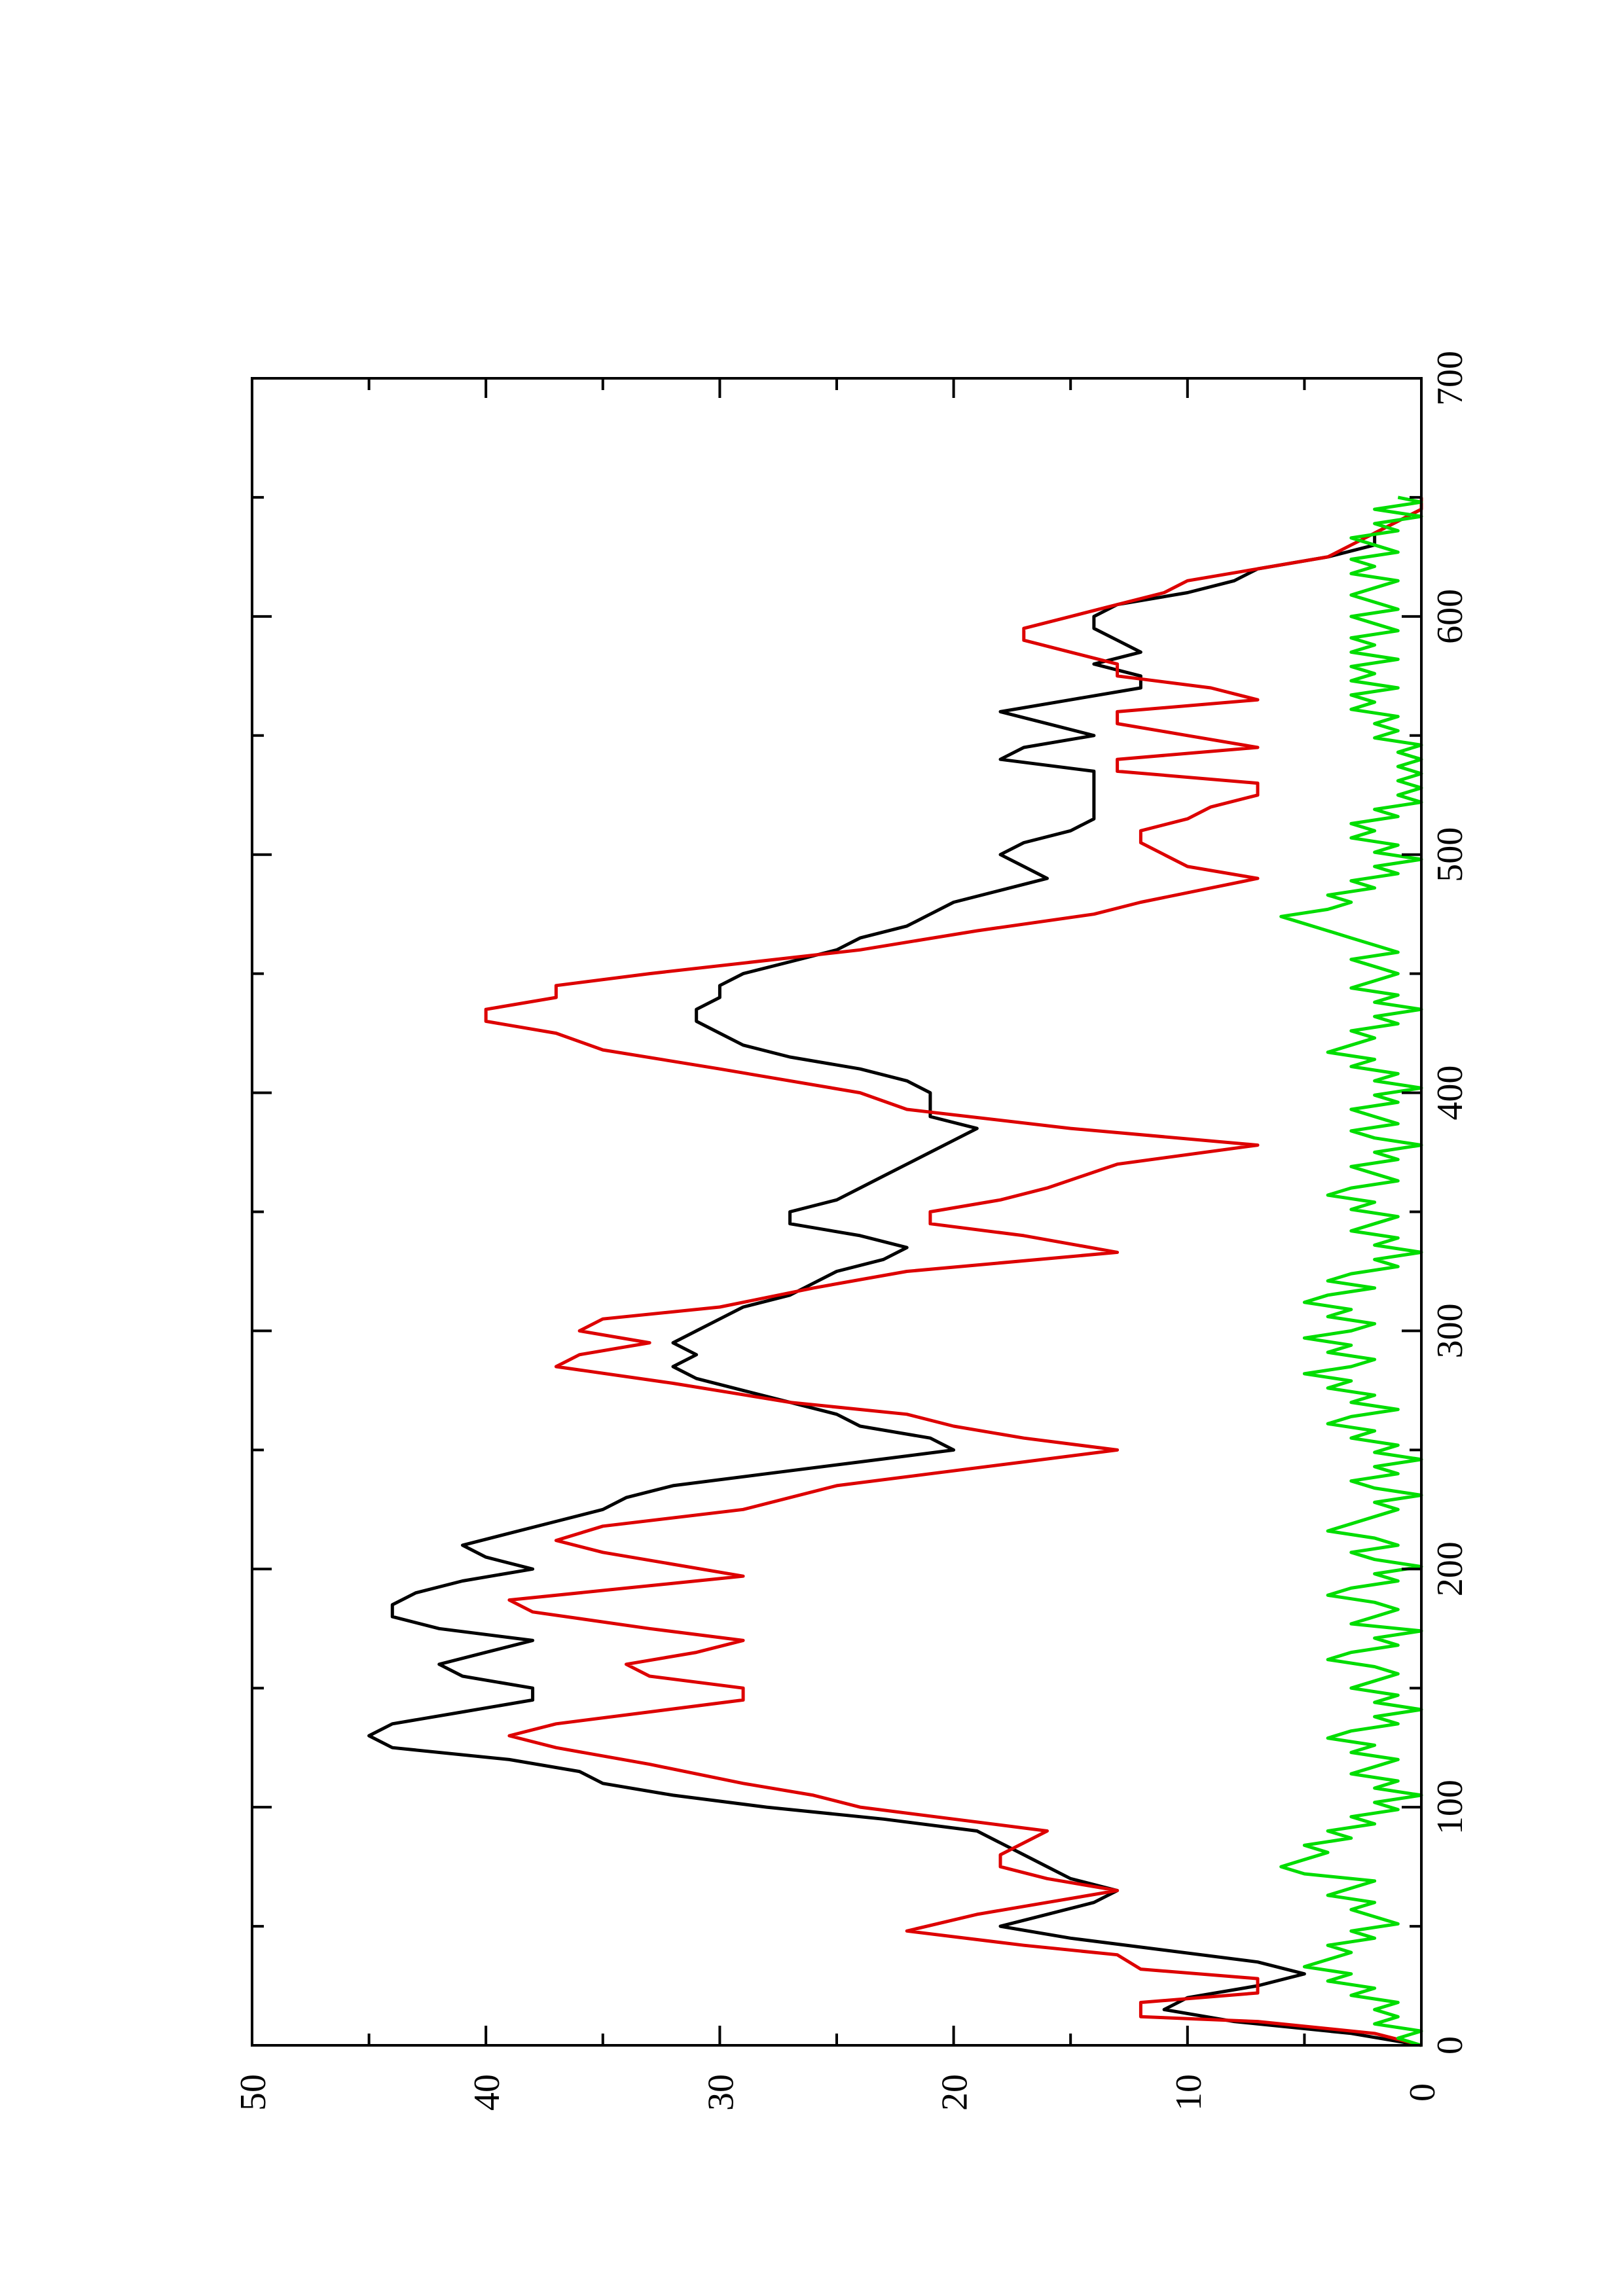 This screenshot has width=1623, height=2296. Describe the element at coordinates (955, 2092) in the screenshot. I see `y-tick-label: 20` at that location.